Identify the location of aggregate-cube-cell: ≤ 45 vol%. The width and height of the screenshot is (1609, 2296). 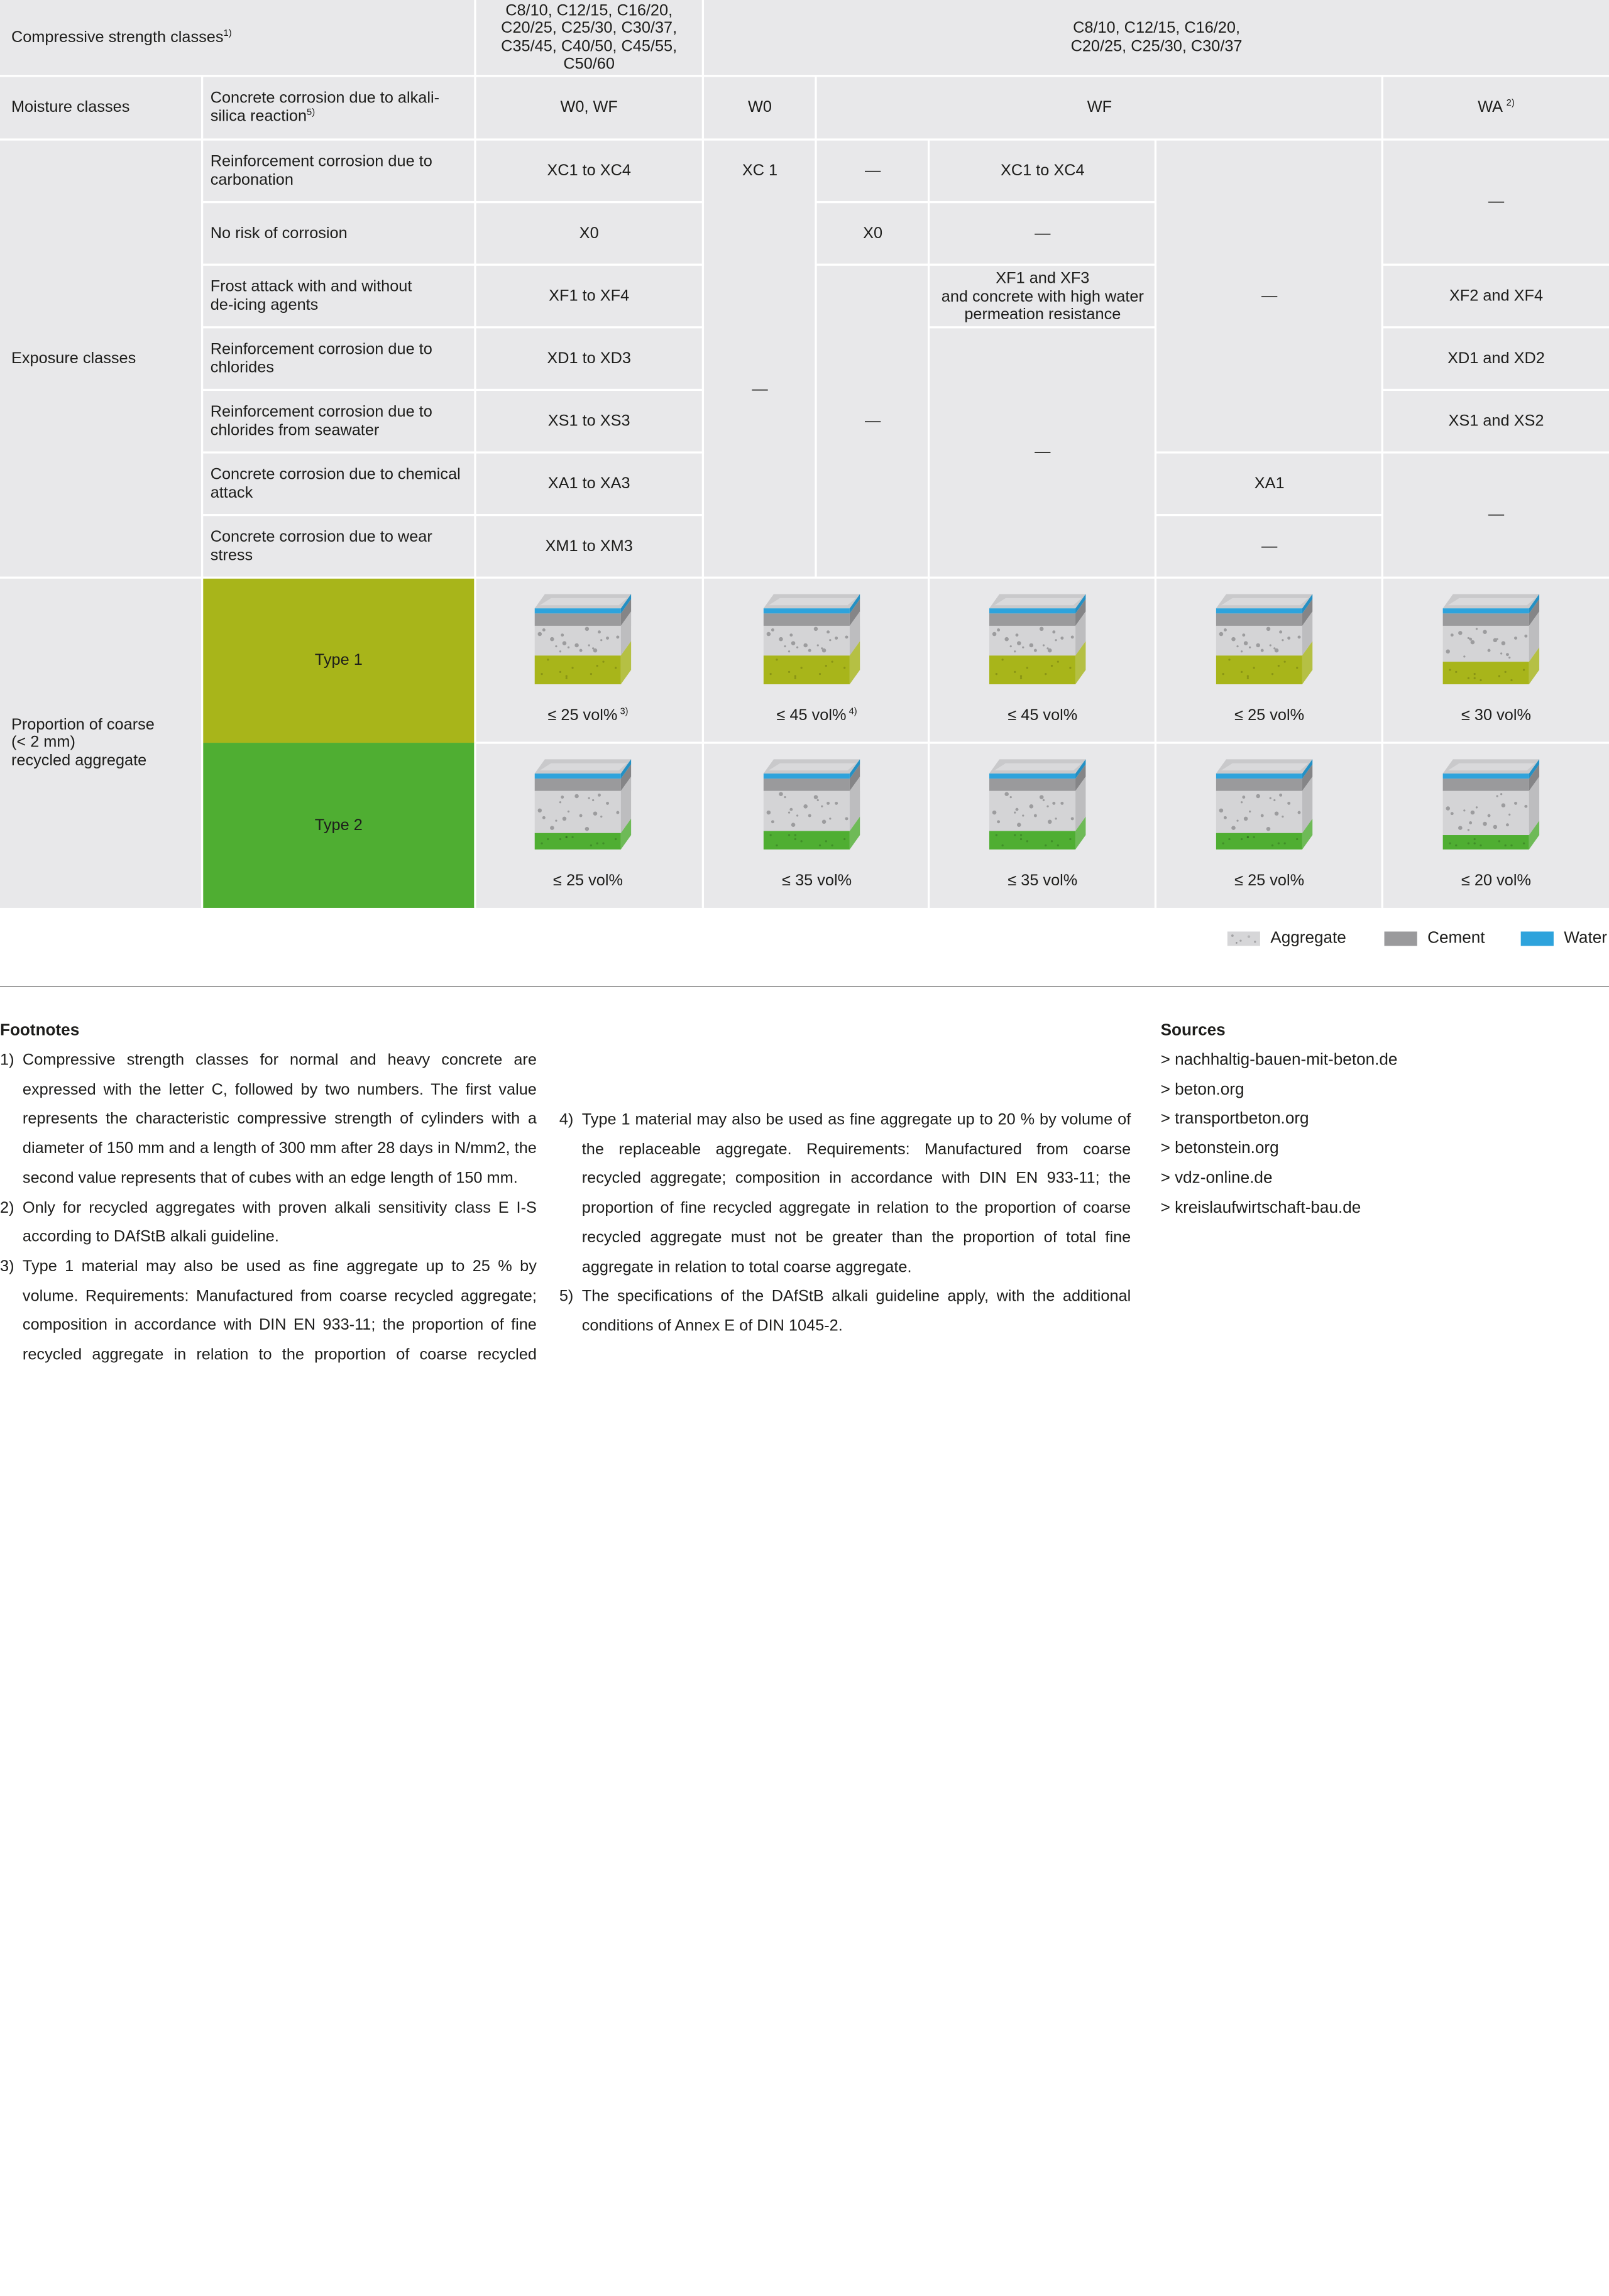
(1042, 659).